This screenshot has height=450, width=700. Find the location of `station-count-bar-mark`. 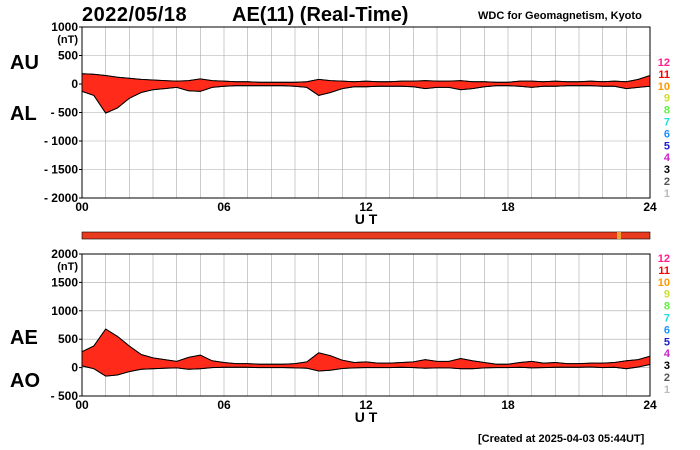

station-count-bar-mark is located at coordinates (619, 235).